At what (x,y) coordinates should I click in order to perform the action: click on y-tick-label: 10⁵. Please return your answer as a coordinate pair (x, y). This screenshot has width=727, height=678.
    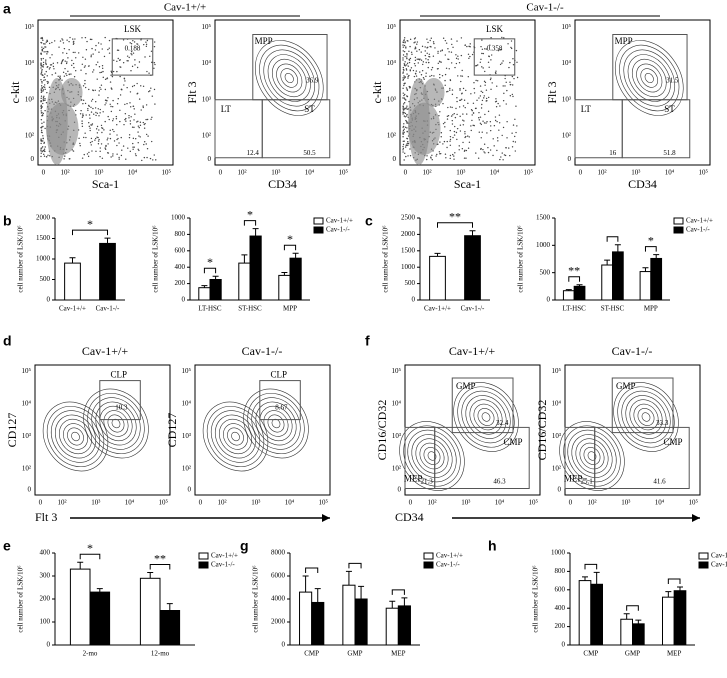
    Looking at the image, I should click on (30, 27).